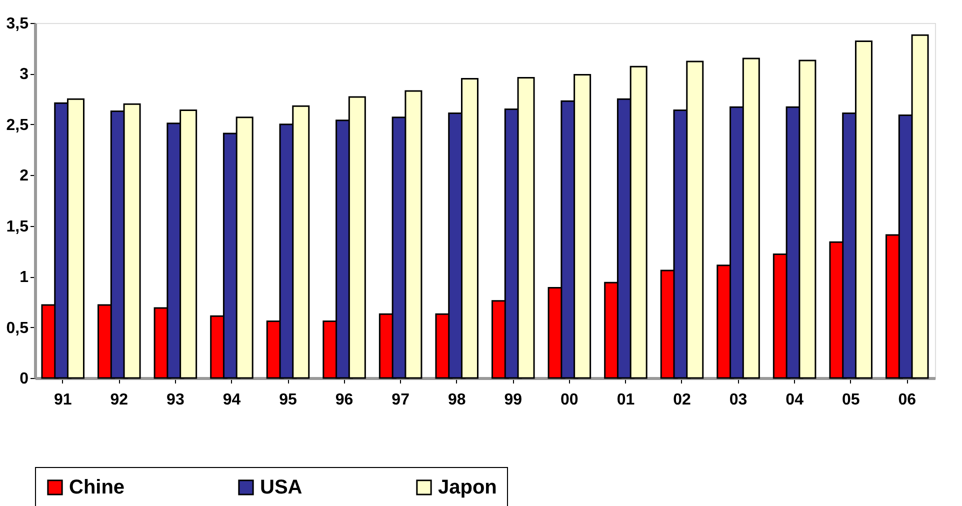 This screenshot has width=962, height=506. I want to click on x-tick-label: 01, so click(625, 400).